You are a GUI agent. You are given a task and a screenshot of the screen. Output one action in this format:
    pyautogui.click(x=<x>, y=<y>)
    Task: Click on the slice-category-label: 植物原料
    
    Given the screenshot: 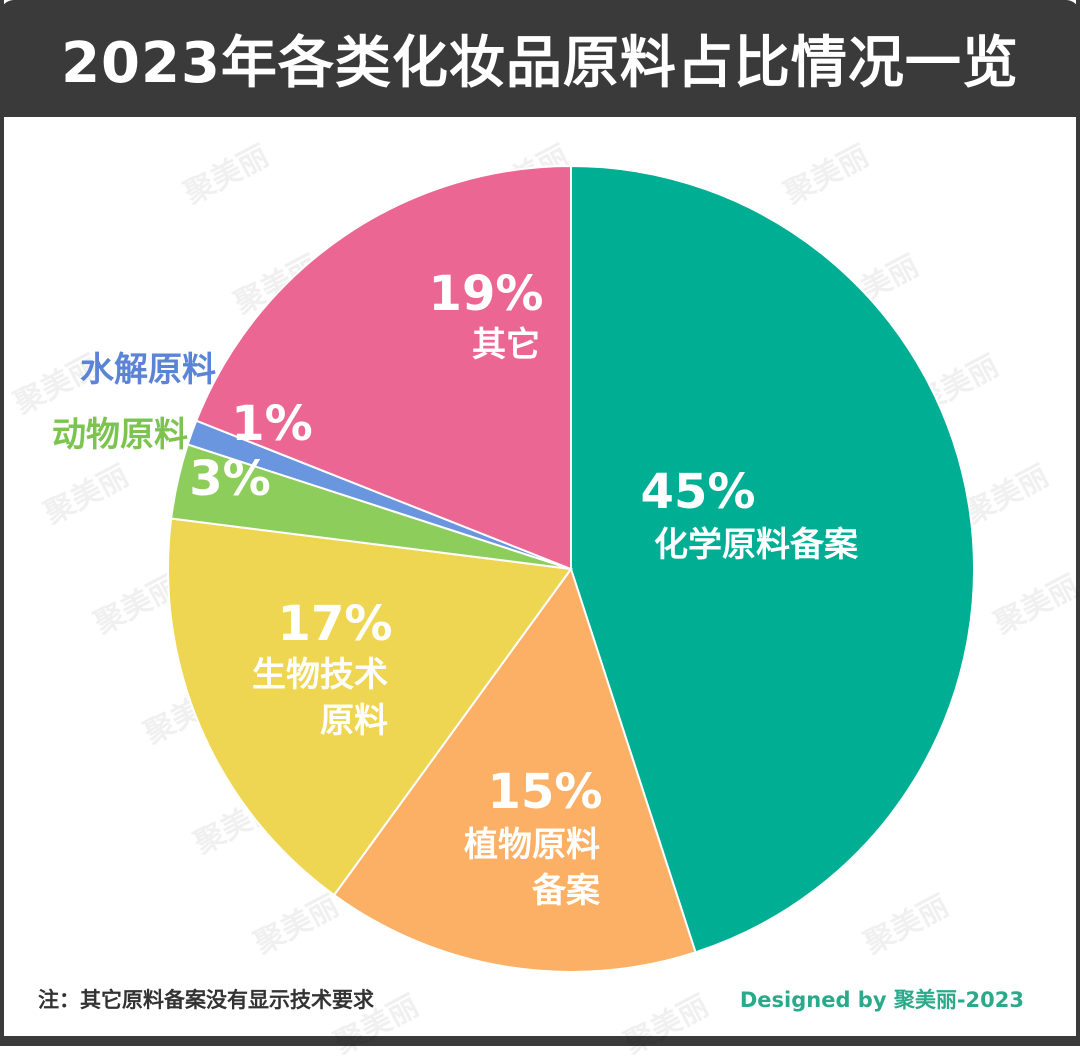 What is the action you would take?
    pyautogui.click(x=532, y=845)
    